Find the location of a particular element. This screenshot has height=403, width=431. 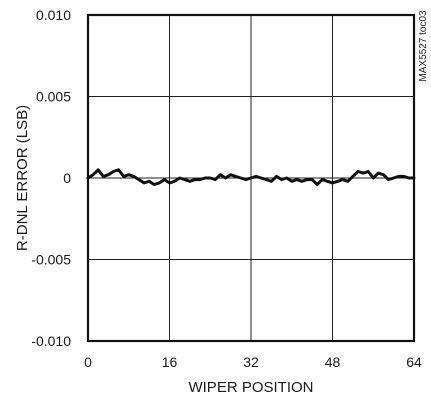

x-axis-title: WIPER POSITION is located at coordinates (250, 387).